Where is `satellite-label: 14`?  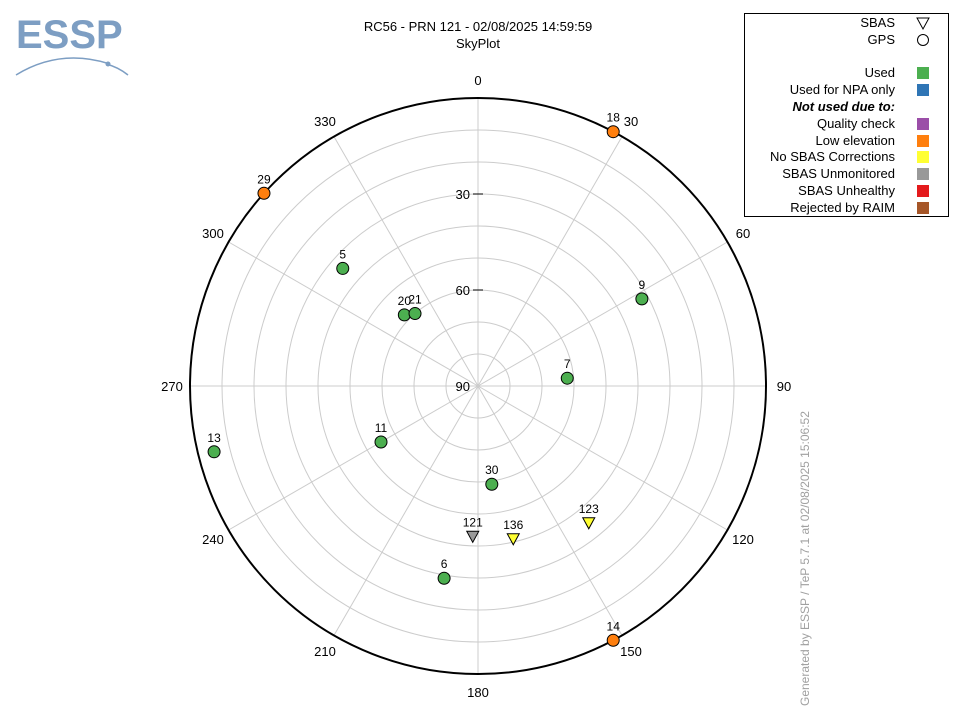 satellite-label: 14 is located at coordinates (614, 626).